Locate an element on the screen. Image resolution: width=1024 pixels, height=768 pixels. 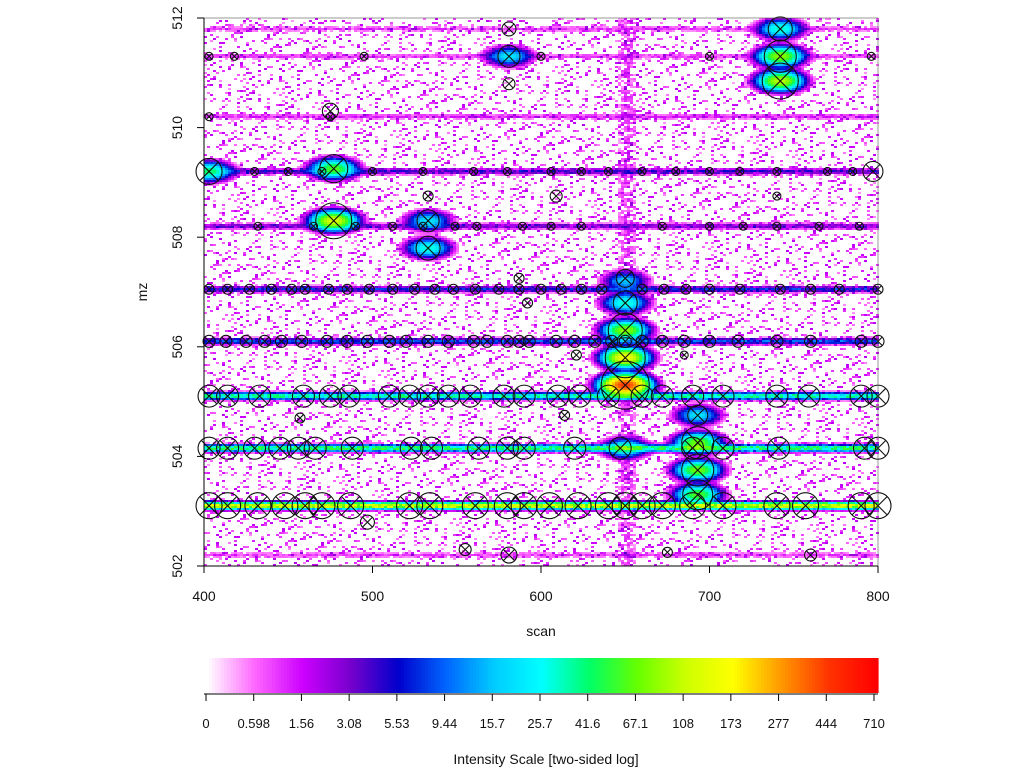
colorbar-tick-label: 3.08 is located at coordinates (348, 723).